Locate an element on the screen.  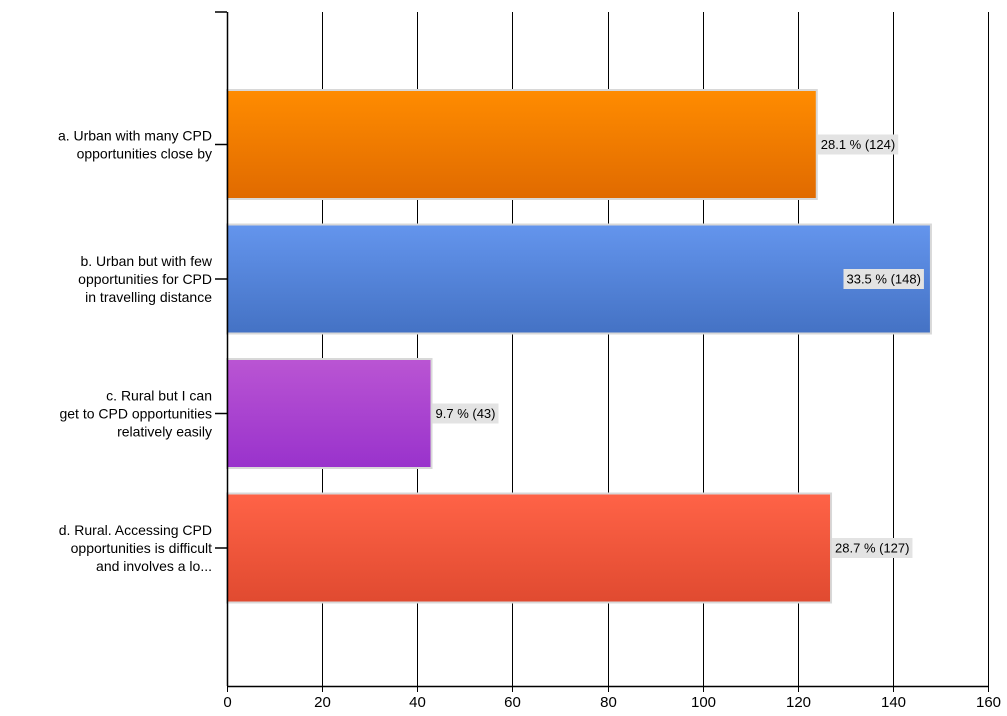
x-tick-label-160: 160 is located at coordinates (988, 702).